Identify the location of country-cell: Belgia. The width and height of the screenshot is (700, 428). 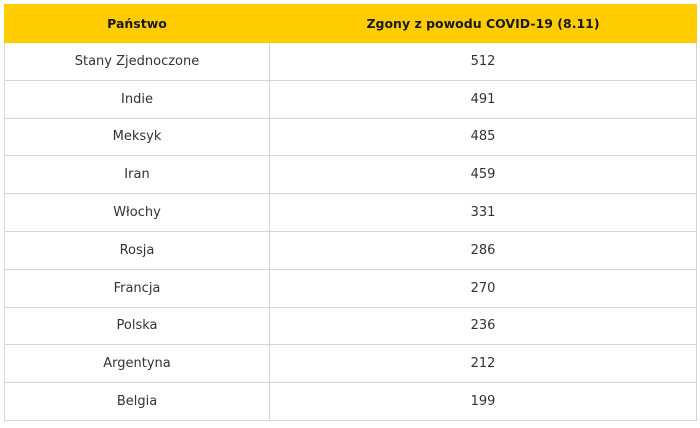
(137, 401).